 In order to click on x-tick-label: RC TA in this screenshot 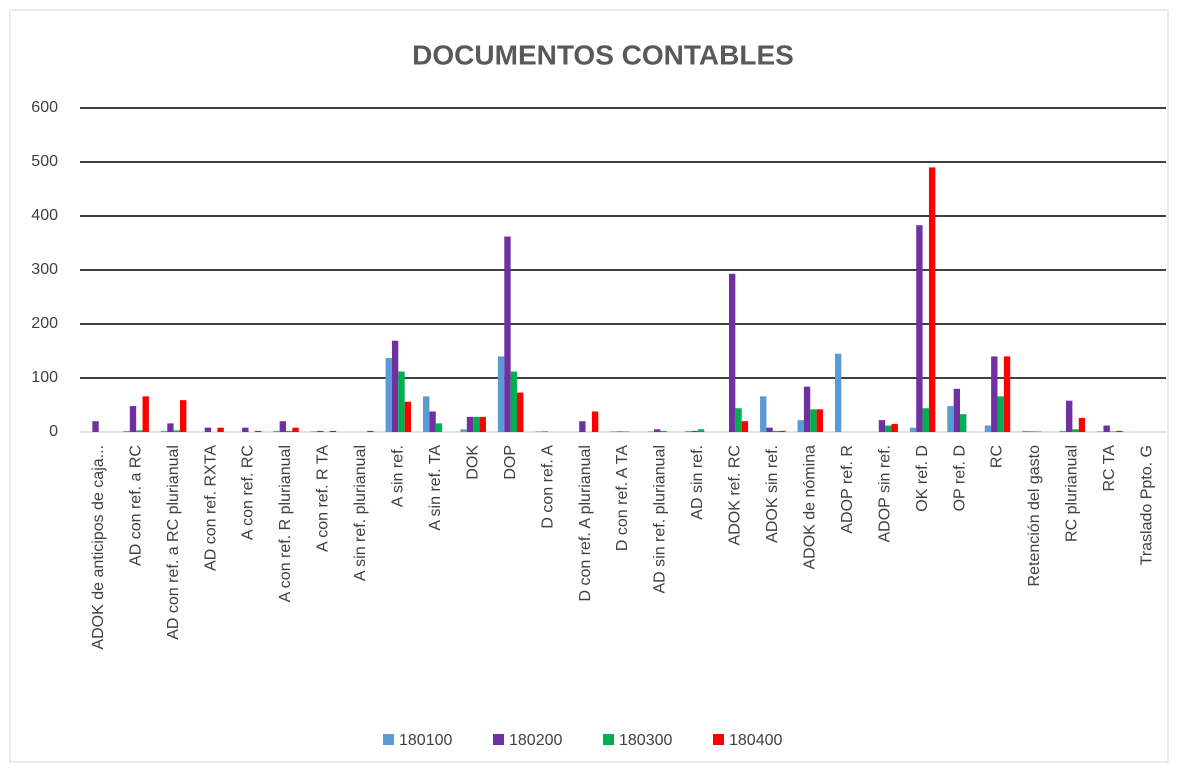, I will do `click(1109, 468)`.